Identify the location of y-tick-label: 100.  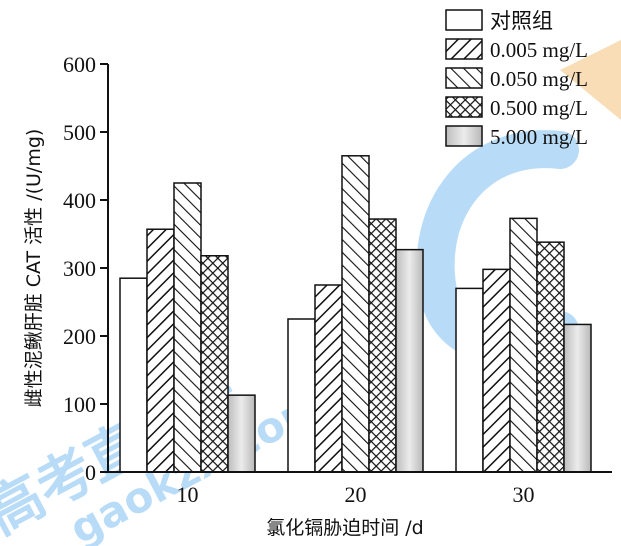
(79, 404).